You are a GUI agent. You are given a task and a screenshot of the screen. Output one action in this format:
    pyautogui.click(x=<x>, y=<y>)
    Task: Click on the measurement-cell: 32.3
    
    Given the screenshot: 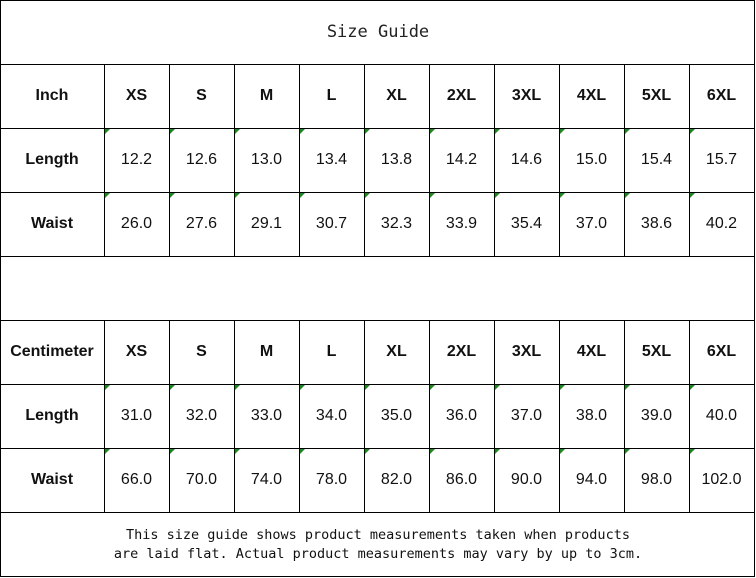 What is the action you would take?
    pyautogui.click(x=396, y=223)
    